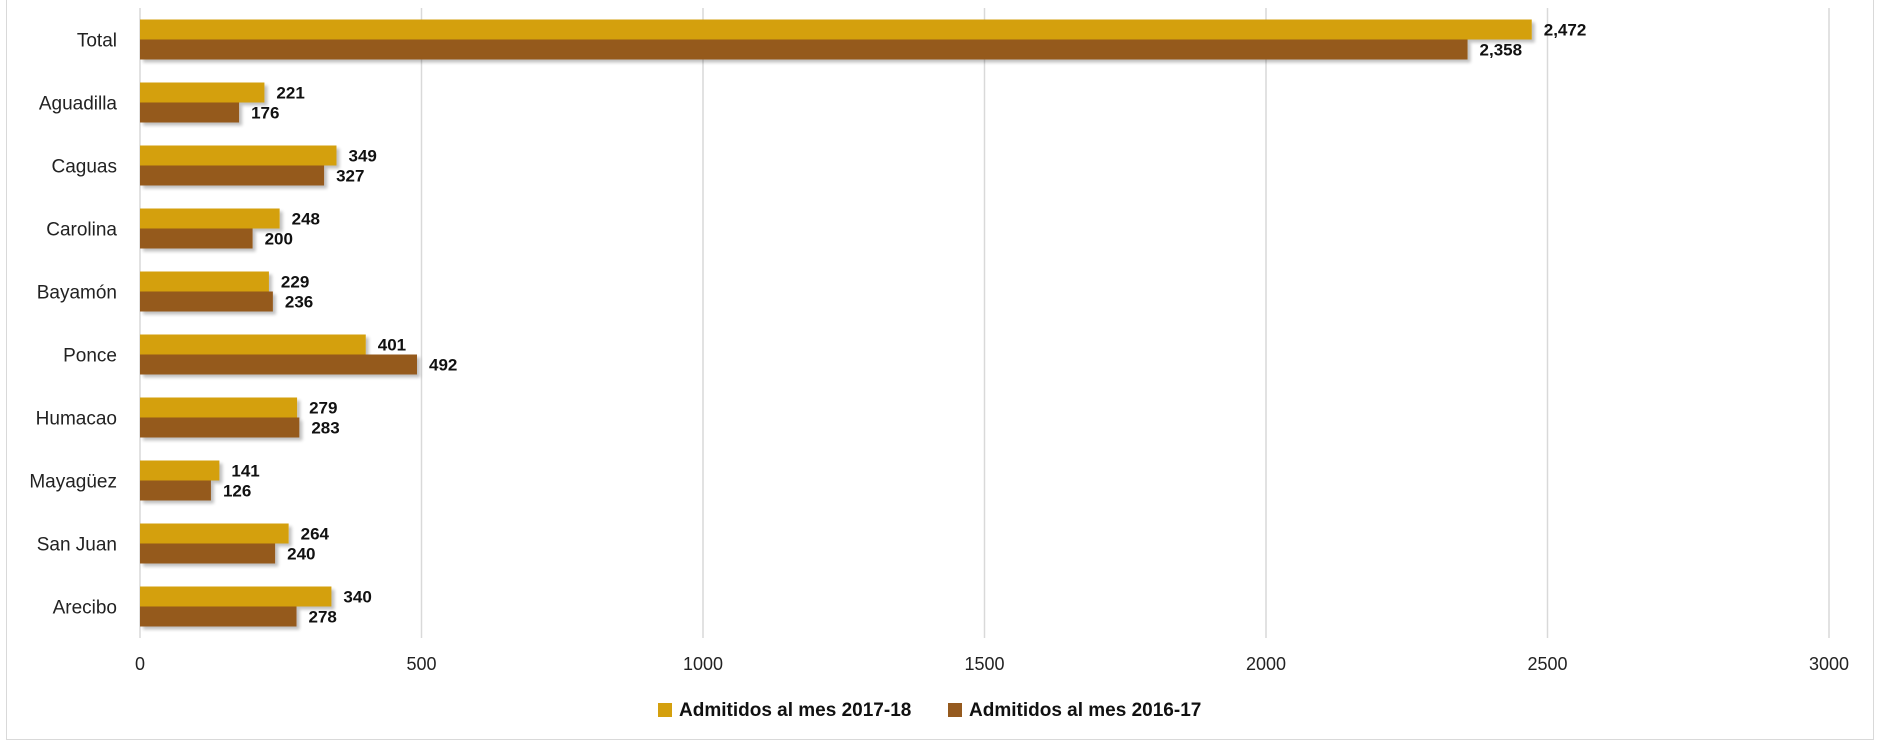 Image resolution: width=1881 pixels, height=746 pixels. I want to click on category-label: Aguadilla, so click(78, 104).